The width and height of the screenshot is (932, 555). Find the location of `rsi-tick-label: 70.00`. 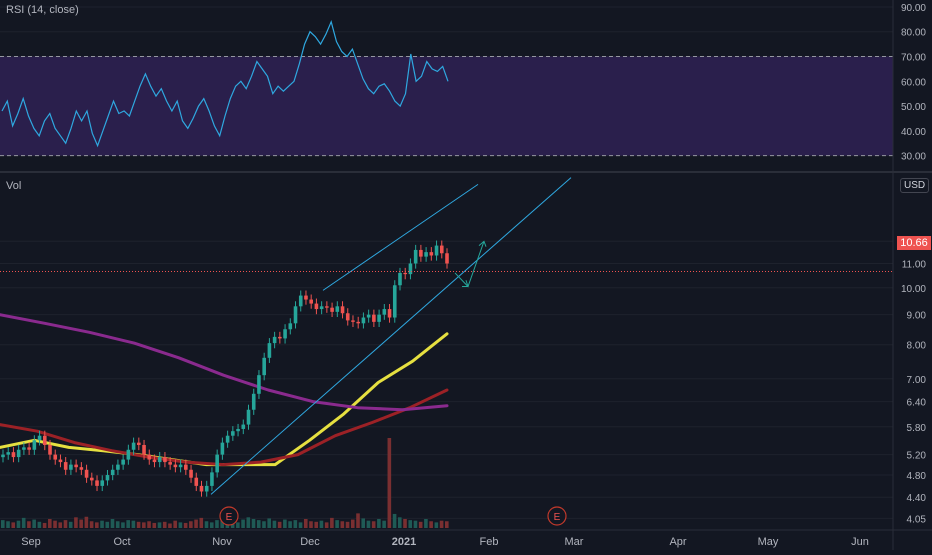

rsi-tick-label: 70.00 is located at coordinates (913, 58).